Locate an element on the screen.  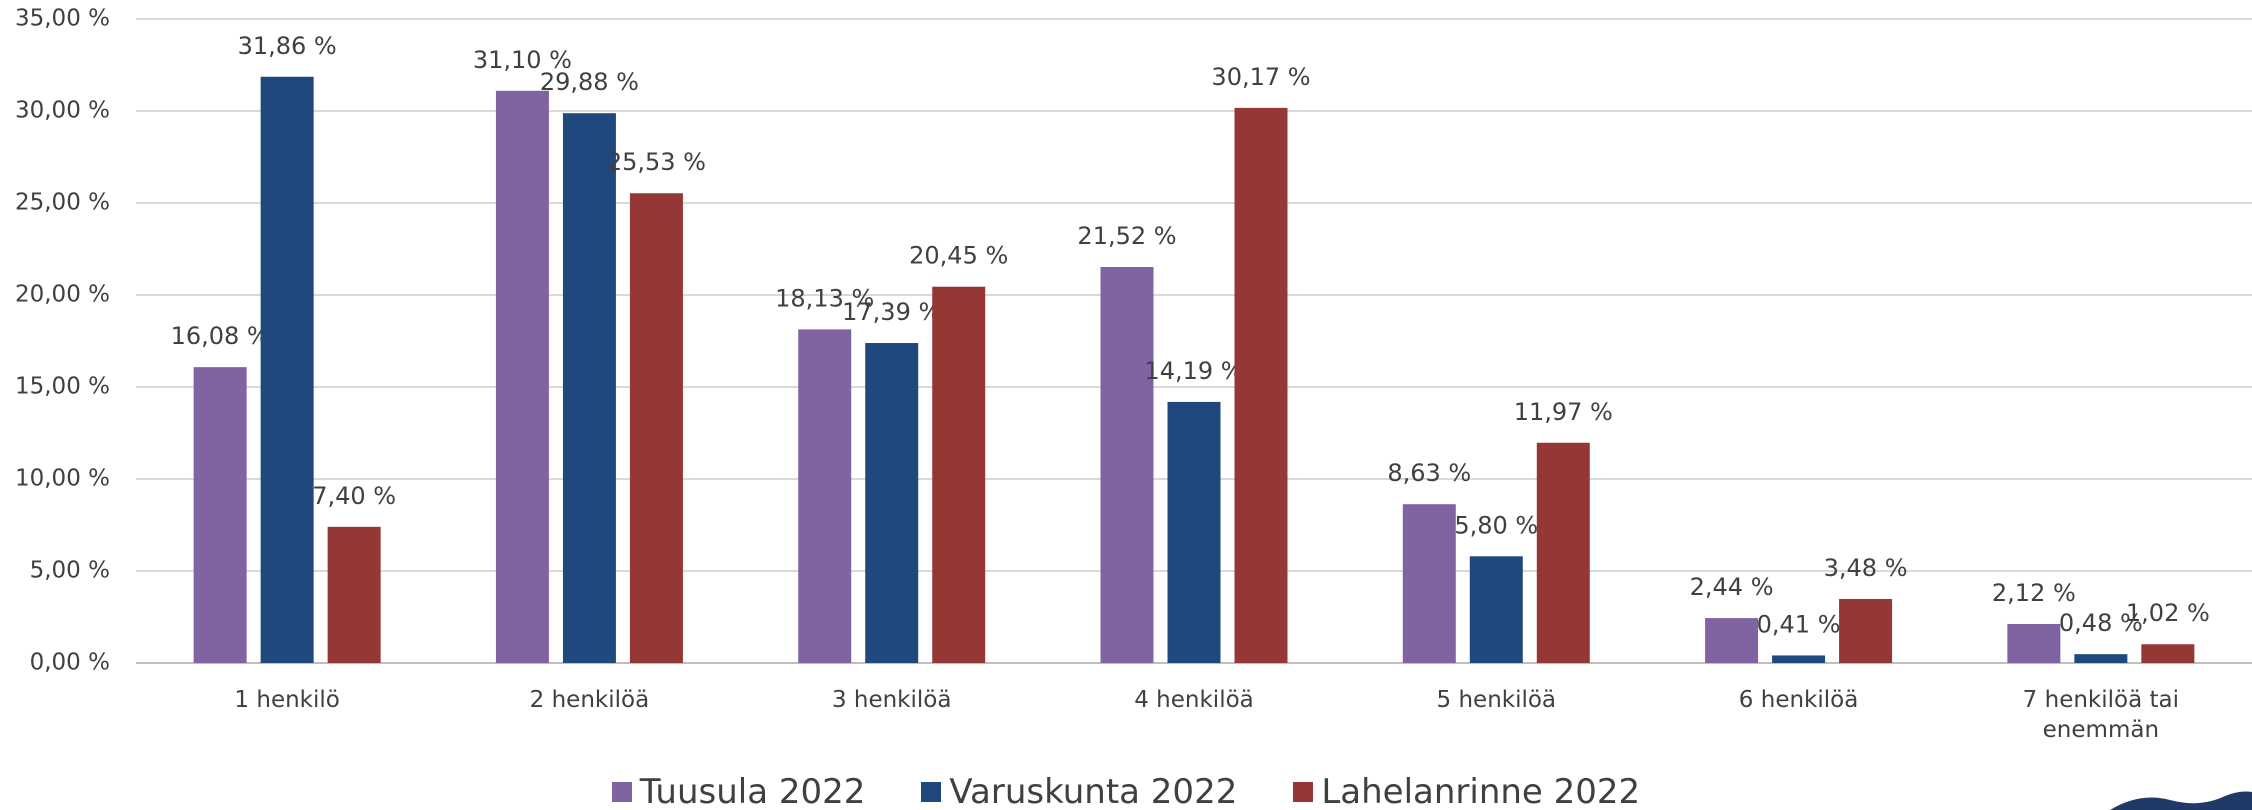
legend-item: Tuusula 2022 is located at coordinates (738, 791).